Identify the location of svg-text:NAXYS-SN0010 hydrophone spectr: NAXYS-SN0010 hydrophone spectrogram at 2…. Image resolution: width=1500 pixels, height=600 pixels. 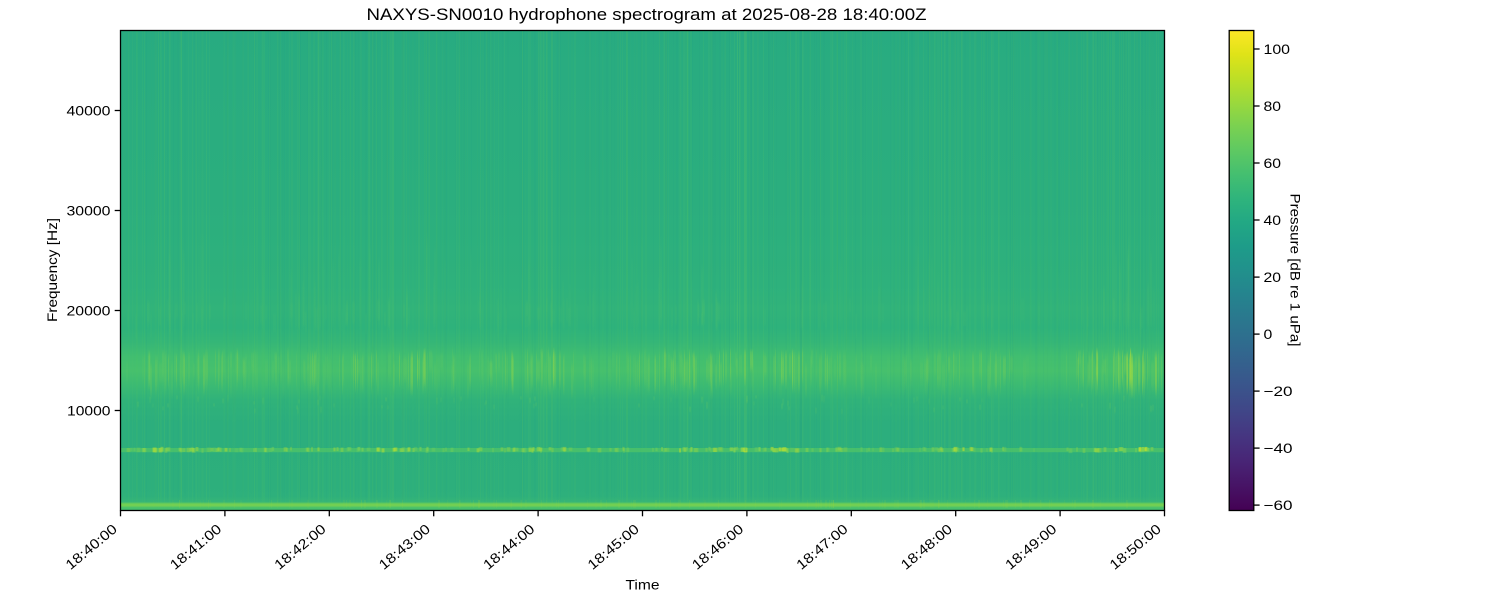
(647, 14).